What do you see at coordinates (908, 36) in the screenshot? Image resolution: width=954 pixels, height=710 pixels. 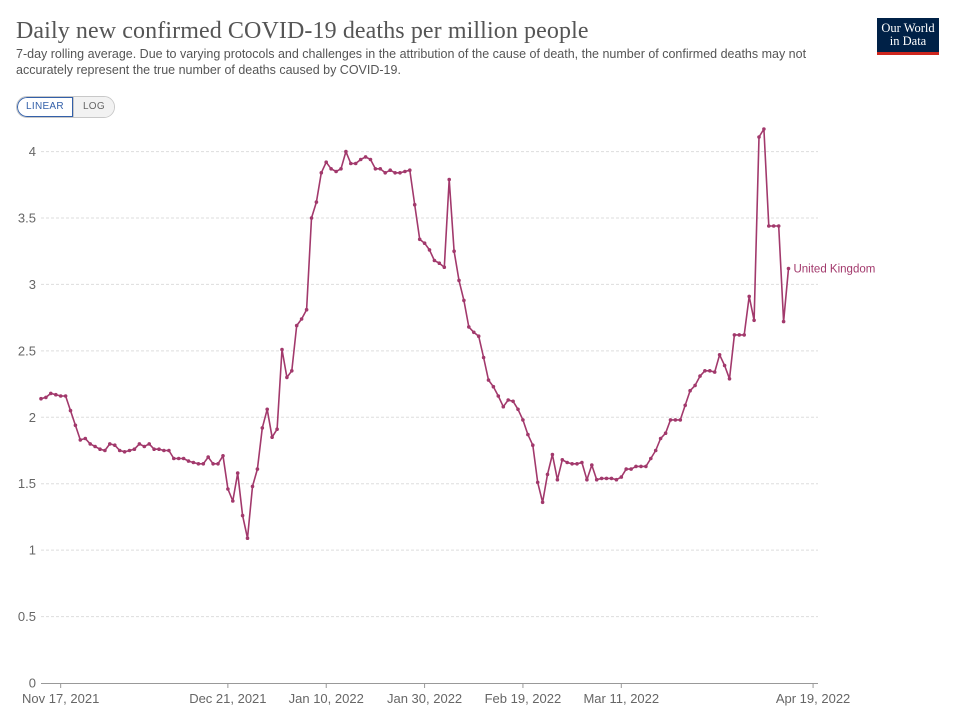 I see `owid-logo: Our World in Data` at bounding box center [908, 36].